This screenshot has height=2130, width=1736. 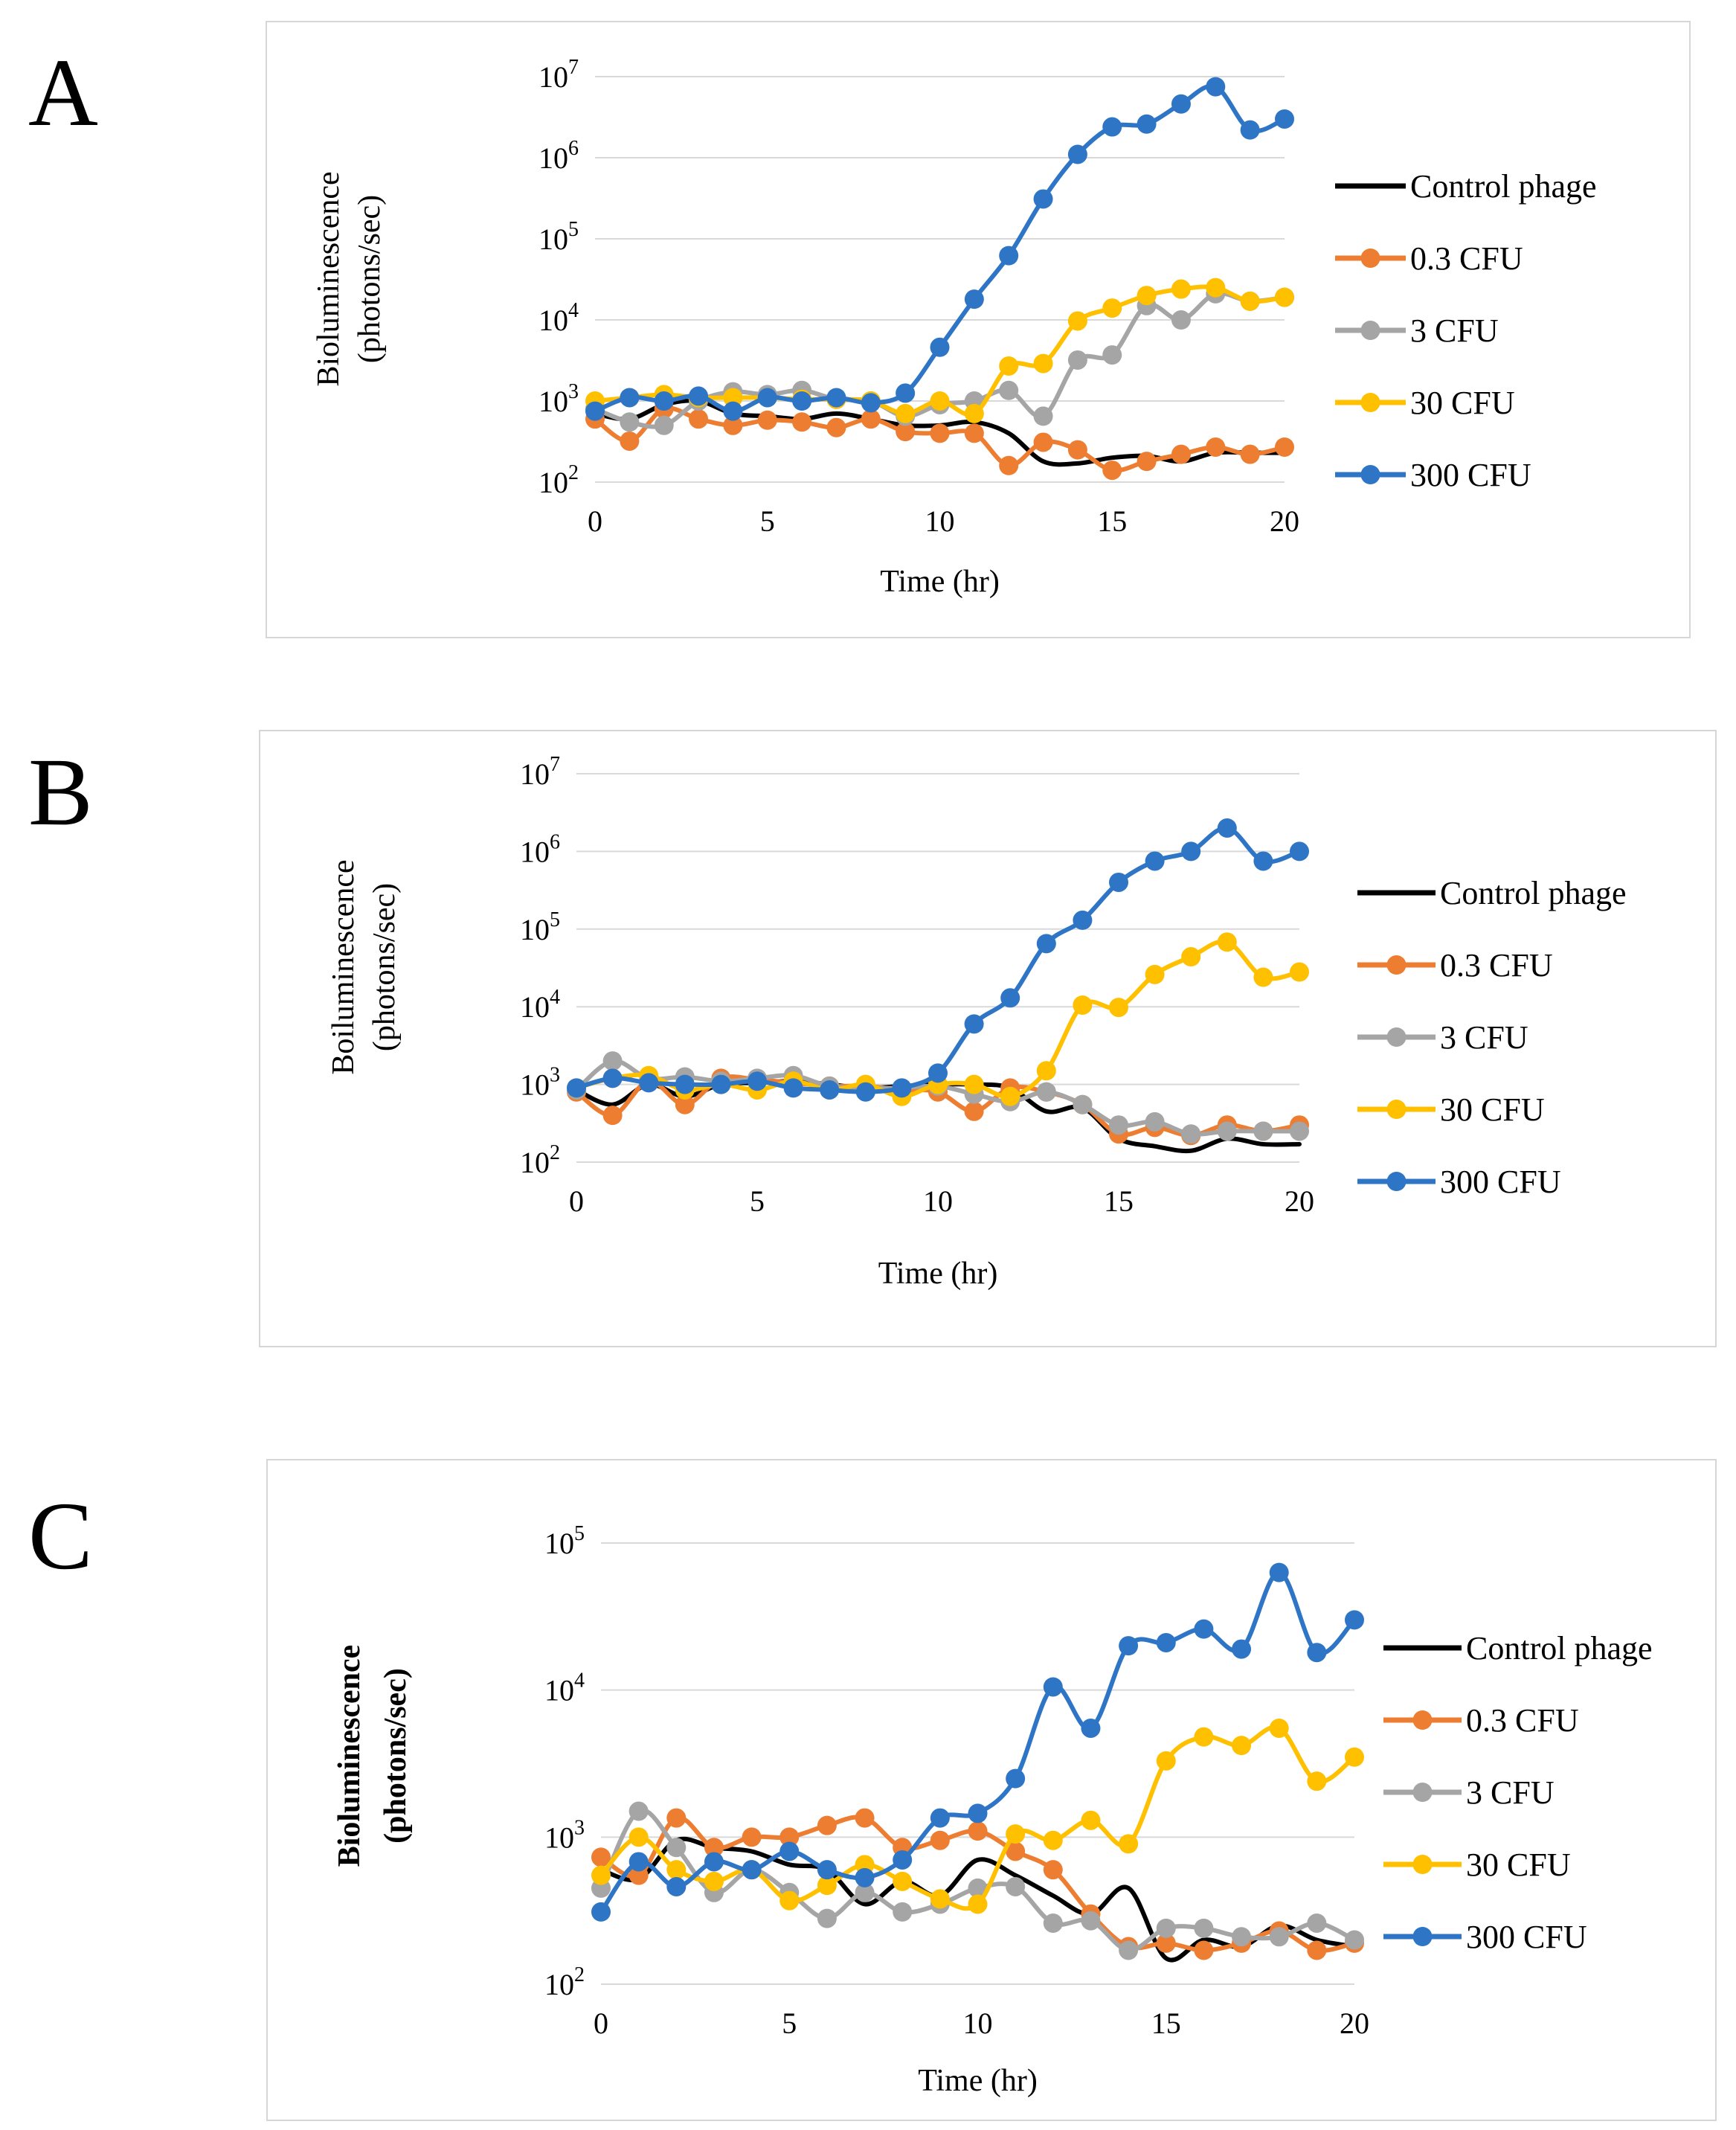 I want to click on x-tick-label: 0, so click(x=601, y=2023).